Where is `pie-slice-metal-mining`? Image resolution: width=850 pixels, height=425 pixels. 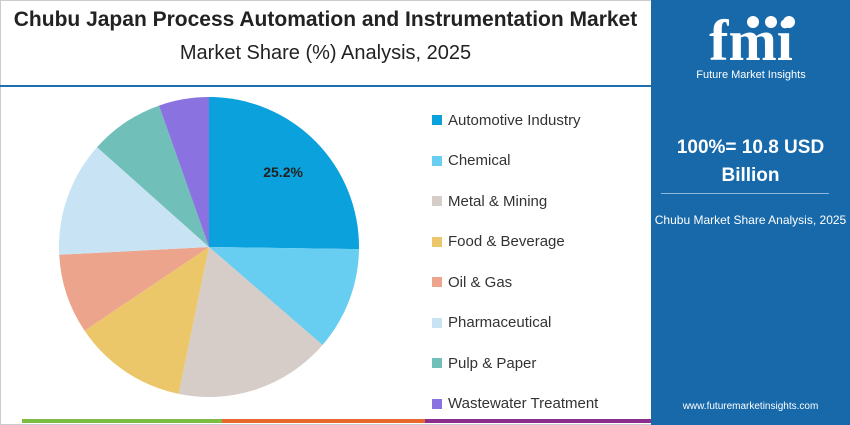
pie-slice-metal-mining is located at coordinates (250, 322).